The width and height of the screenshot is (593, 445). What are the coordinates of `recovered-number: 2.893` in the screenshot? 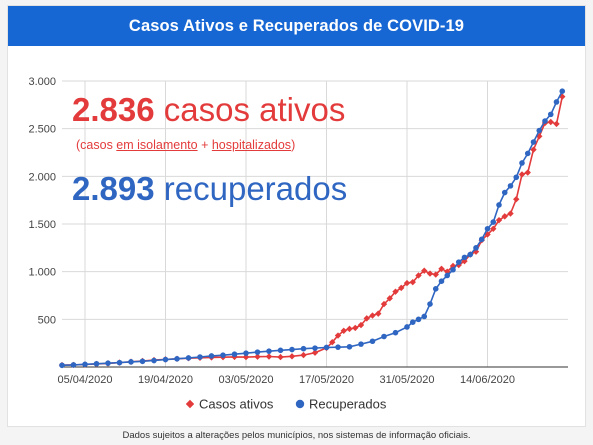 It's located at (113, 188).